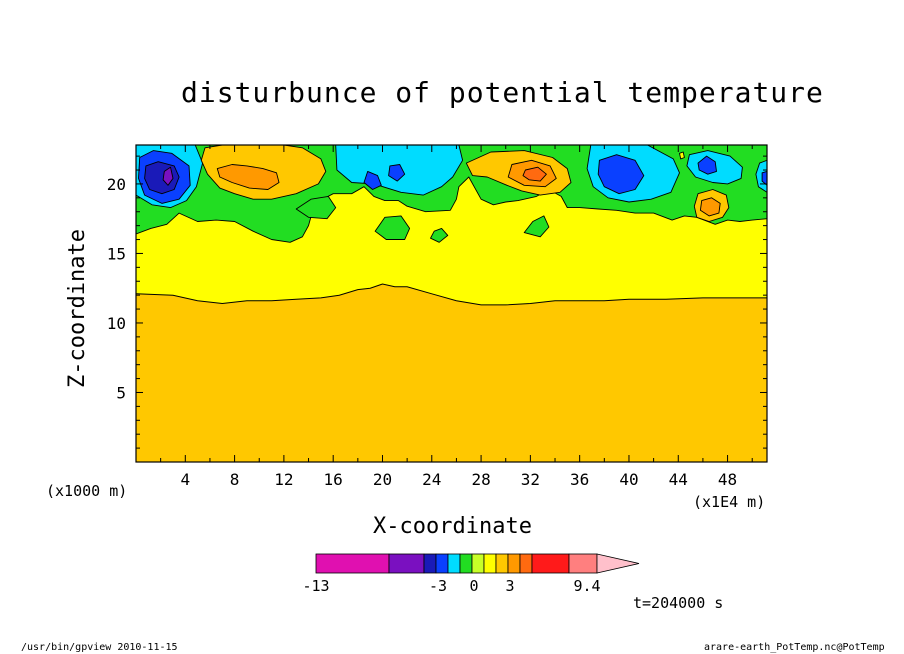 This screenshot has width=904, height=654. Describe the element at coordinates (727, 479) in the screenshot. I see `x-tick-label: 48` at that location.